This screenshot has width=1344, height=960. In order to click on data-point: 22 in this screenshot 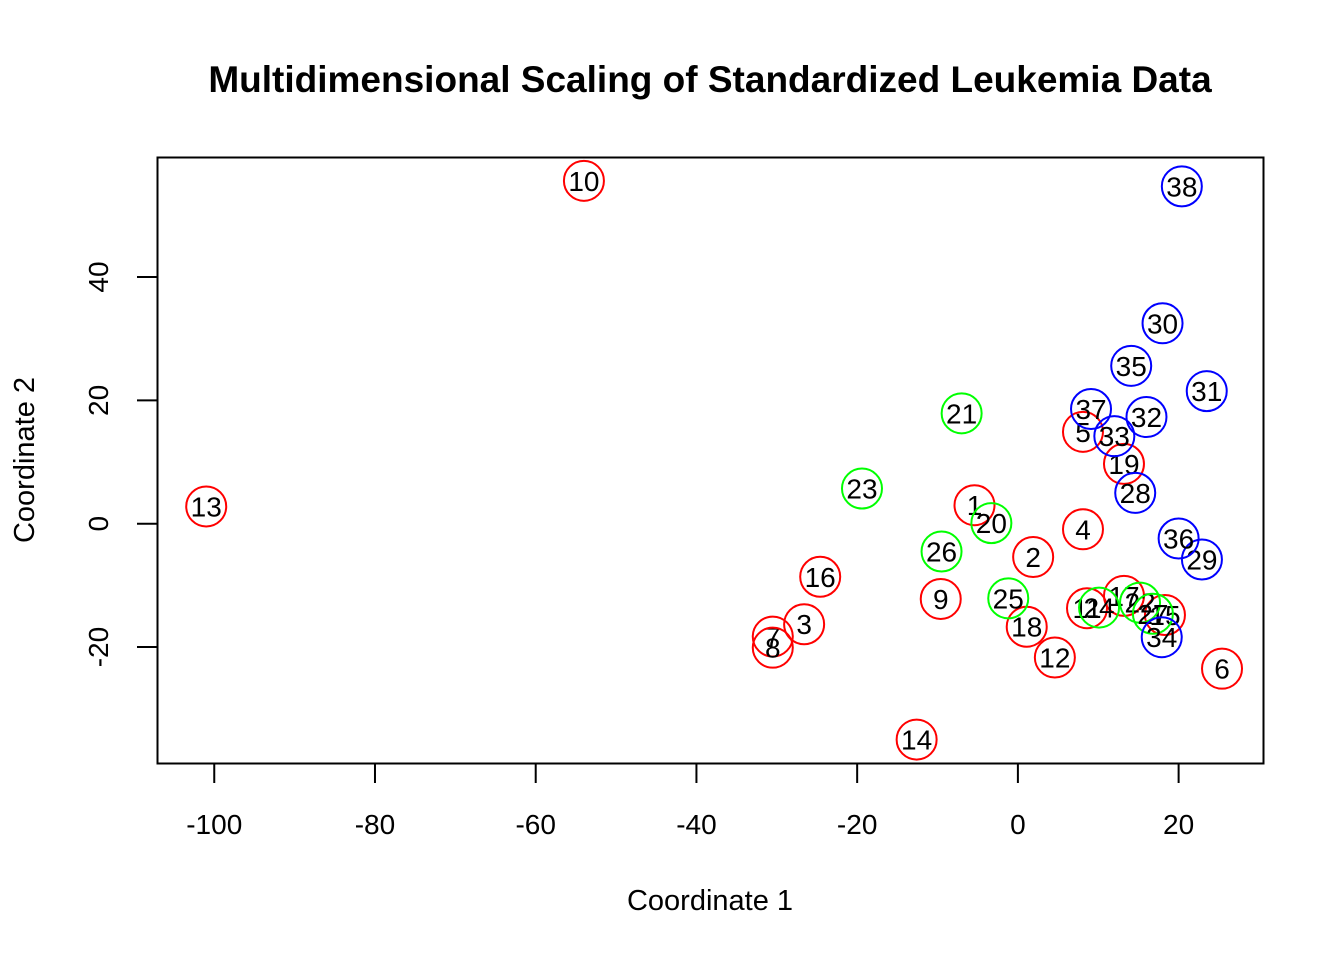, I will do `click(1140, 602)`.